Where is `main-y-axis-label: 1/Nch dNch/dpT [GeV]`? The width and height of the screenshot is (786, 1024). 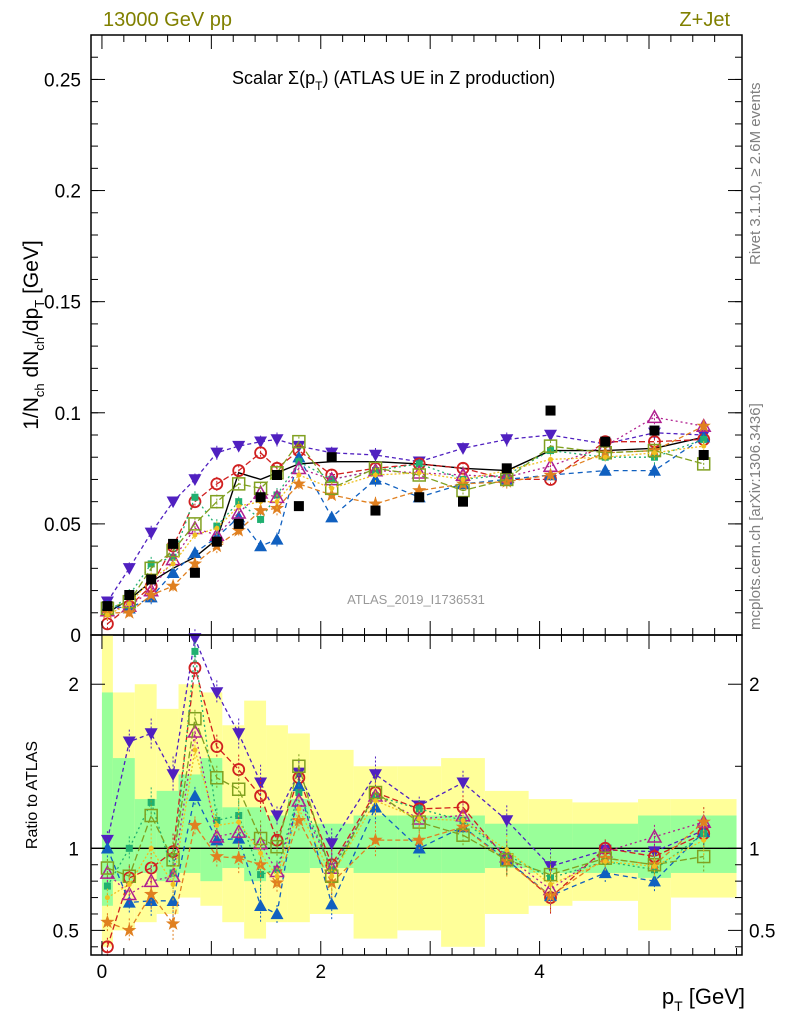 main-y-axis-label: 1/Nch dNch/dpT [GeV] is located at coordinates (33, 335).